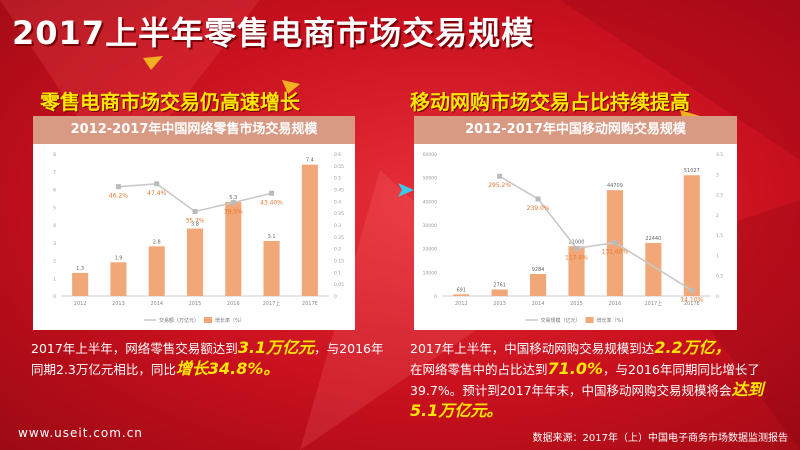 This screenshot has width=800, height=450. Describe the element at coordinates (719, 236) in the screenshot. I see `y2-tick-label: 1.5` at that location.